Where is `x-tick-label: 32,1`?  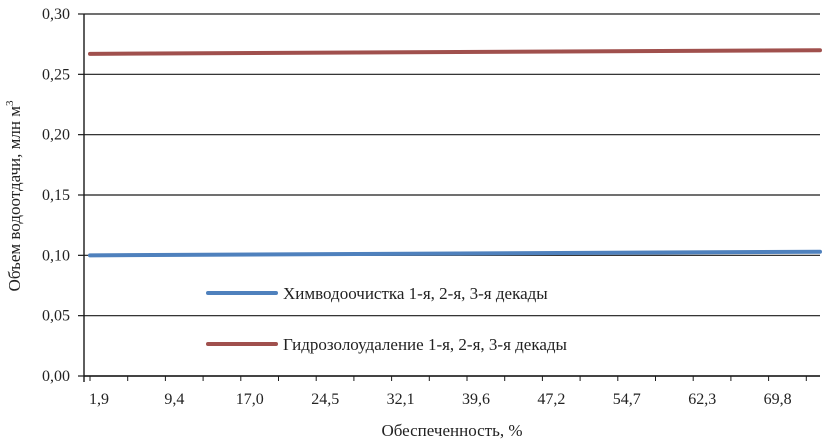
x-tick-label: 32,1 is located at coordinates (401, 399).